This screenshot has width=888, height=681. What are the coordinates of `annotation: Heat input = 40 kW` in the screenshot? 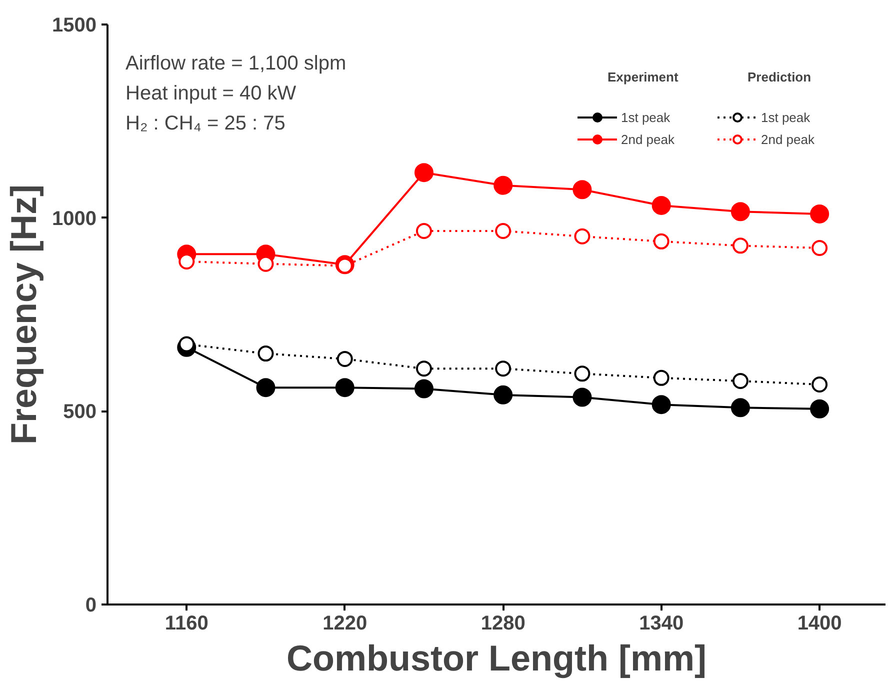 It's located at (211, 93).